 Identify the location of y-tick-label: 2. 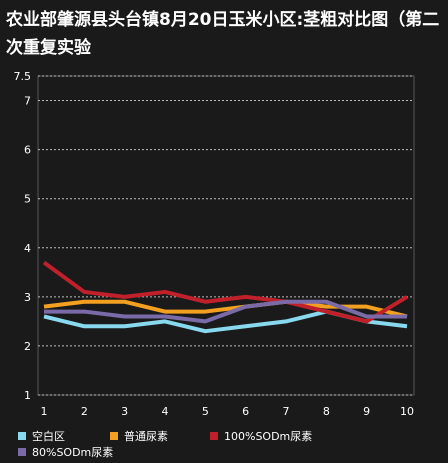
(27, 346).